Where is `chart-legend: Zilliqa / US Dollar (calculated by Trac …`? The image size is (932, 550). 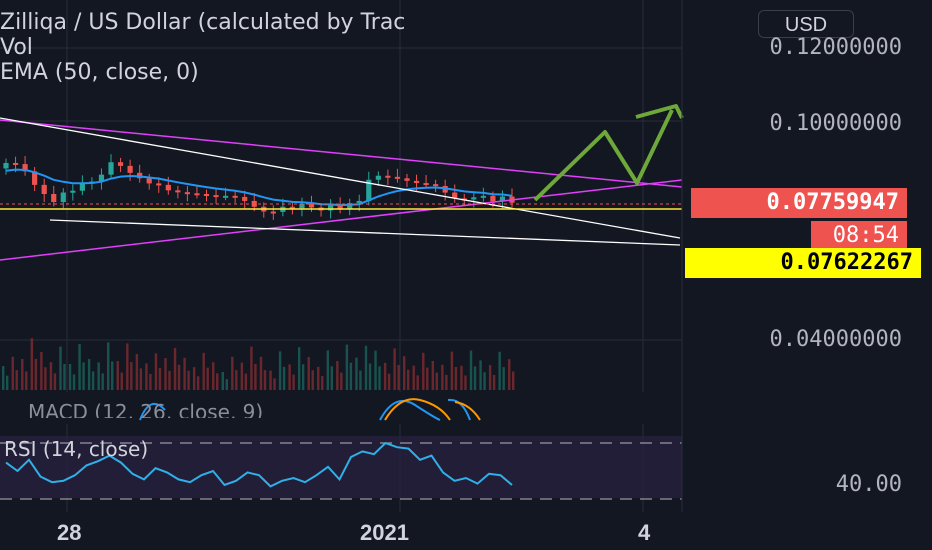 chart-legend: Zilliqa / US Dollar (calculated by Trac … is located at coordinates (343, 47).